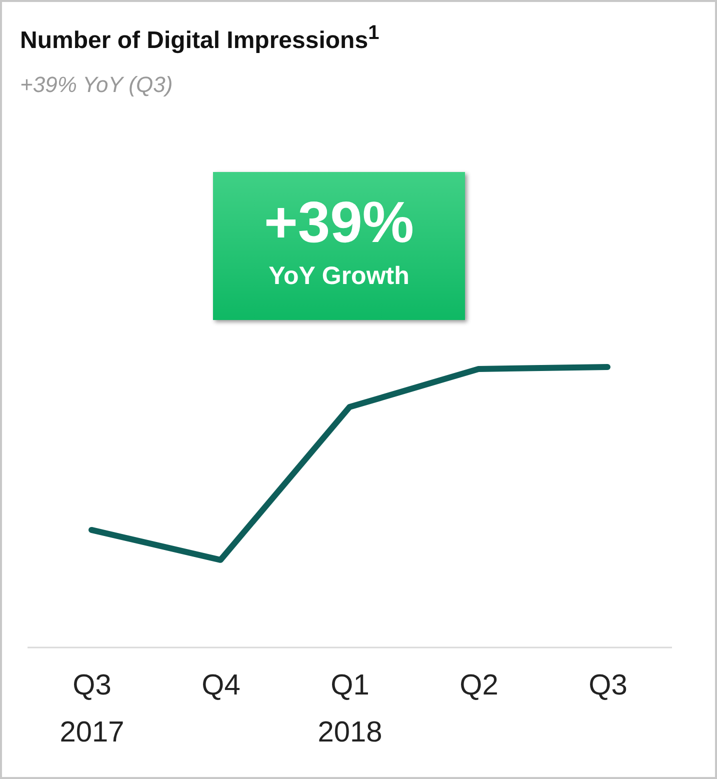 The height and width of the screenshot is (779, 717). I want to click on chart-subtitle: +39% YoY (Q3), so click(96, 85).